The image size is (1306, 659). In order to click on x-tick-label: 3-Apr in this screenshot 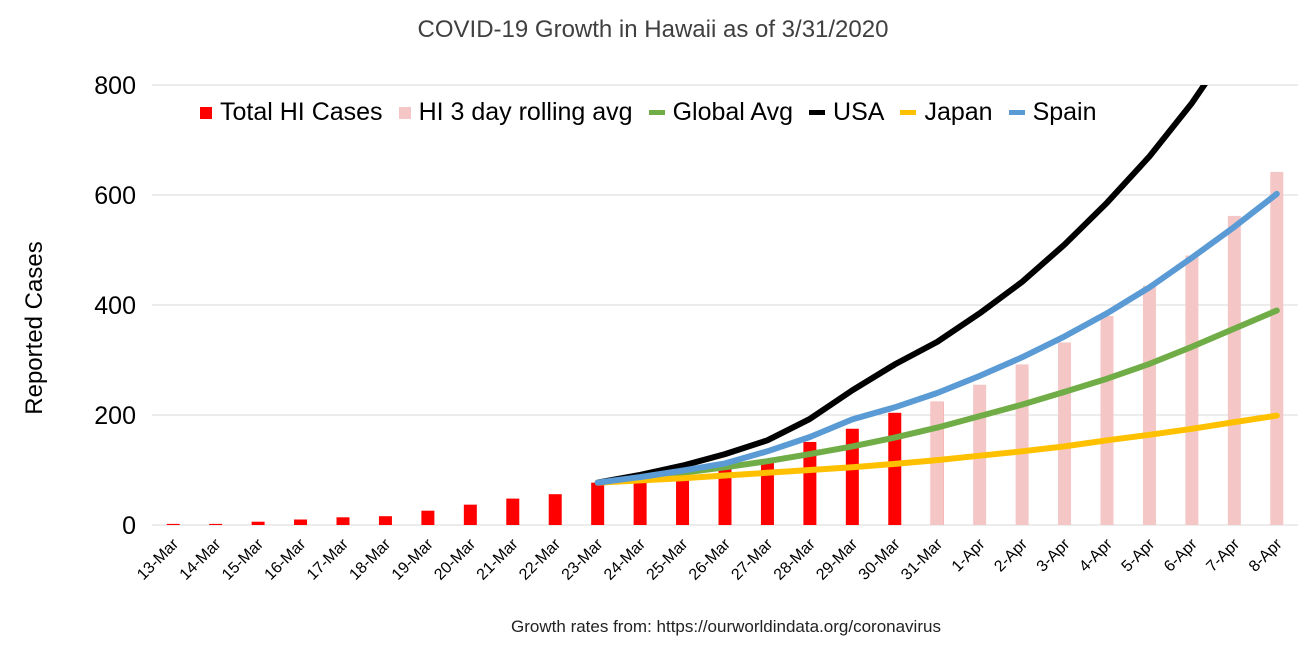, I will do `click(1054, 555)`.